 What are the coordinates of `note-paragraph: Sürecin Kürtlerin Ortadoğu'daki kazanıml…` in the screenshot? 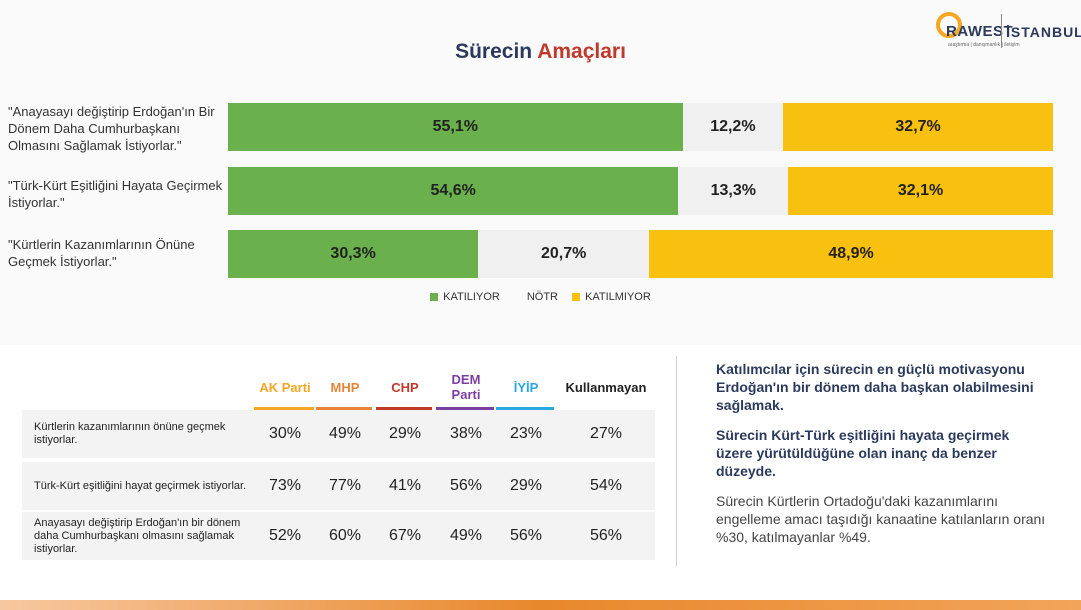 It's located at (881, 519).